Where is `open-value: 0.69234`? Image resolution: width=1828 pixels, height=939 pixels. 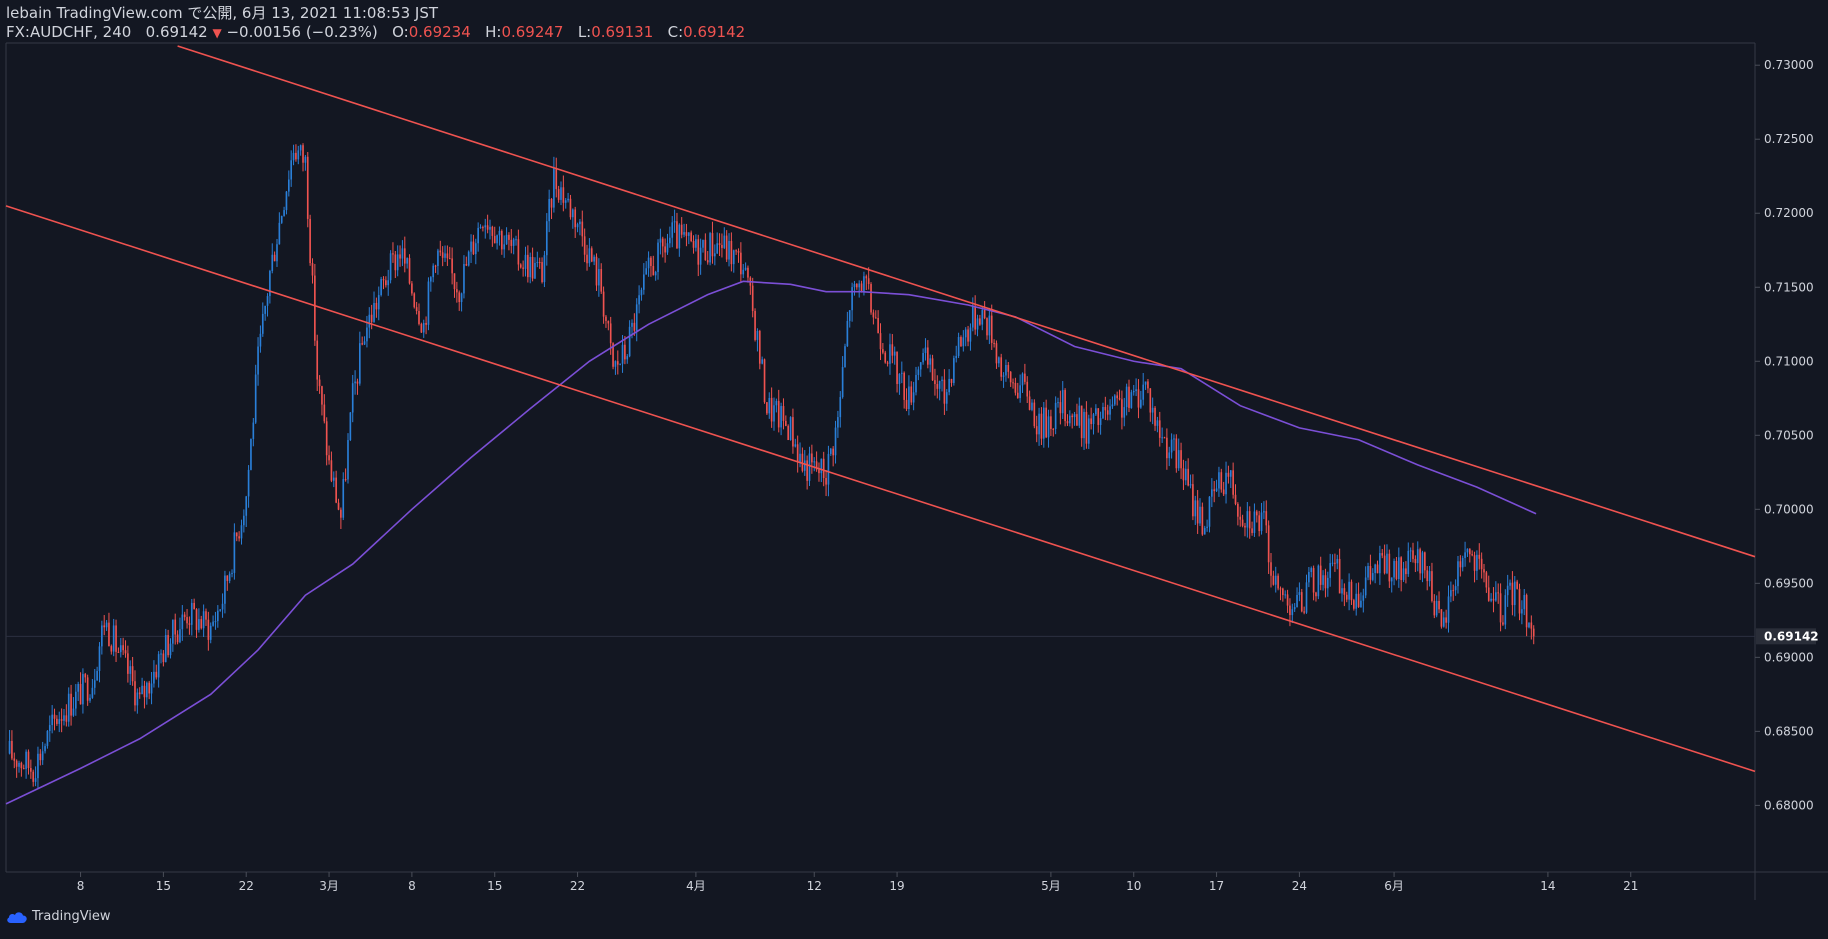 open-value: 0.69234 is located at coordinates (439, 32).